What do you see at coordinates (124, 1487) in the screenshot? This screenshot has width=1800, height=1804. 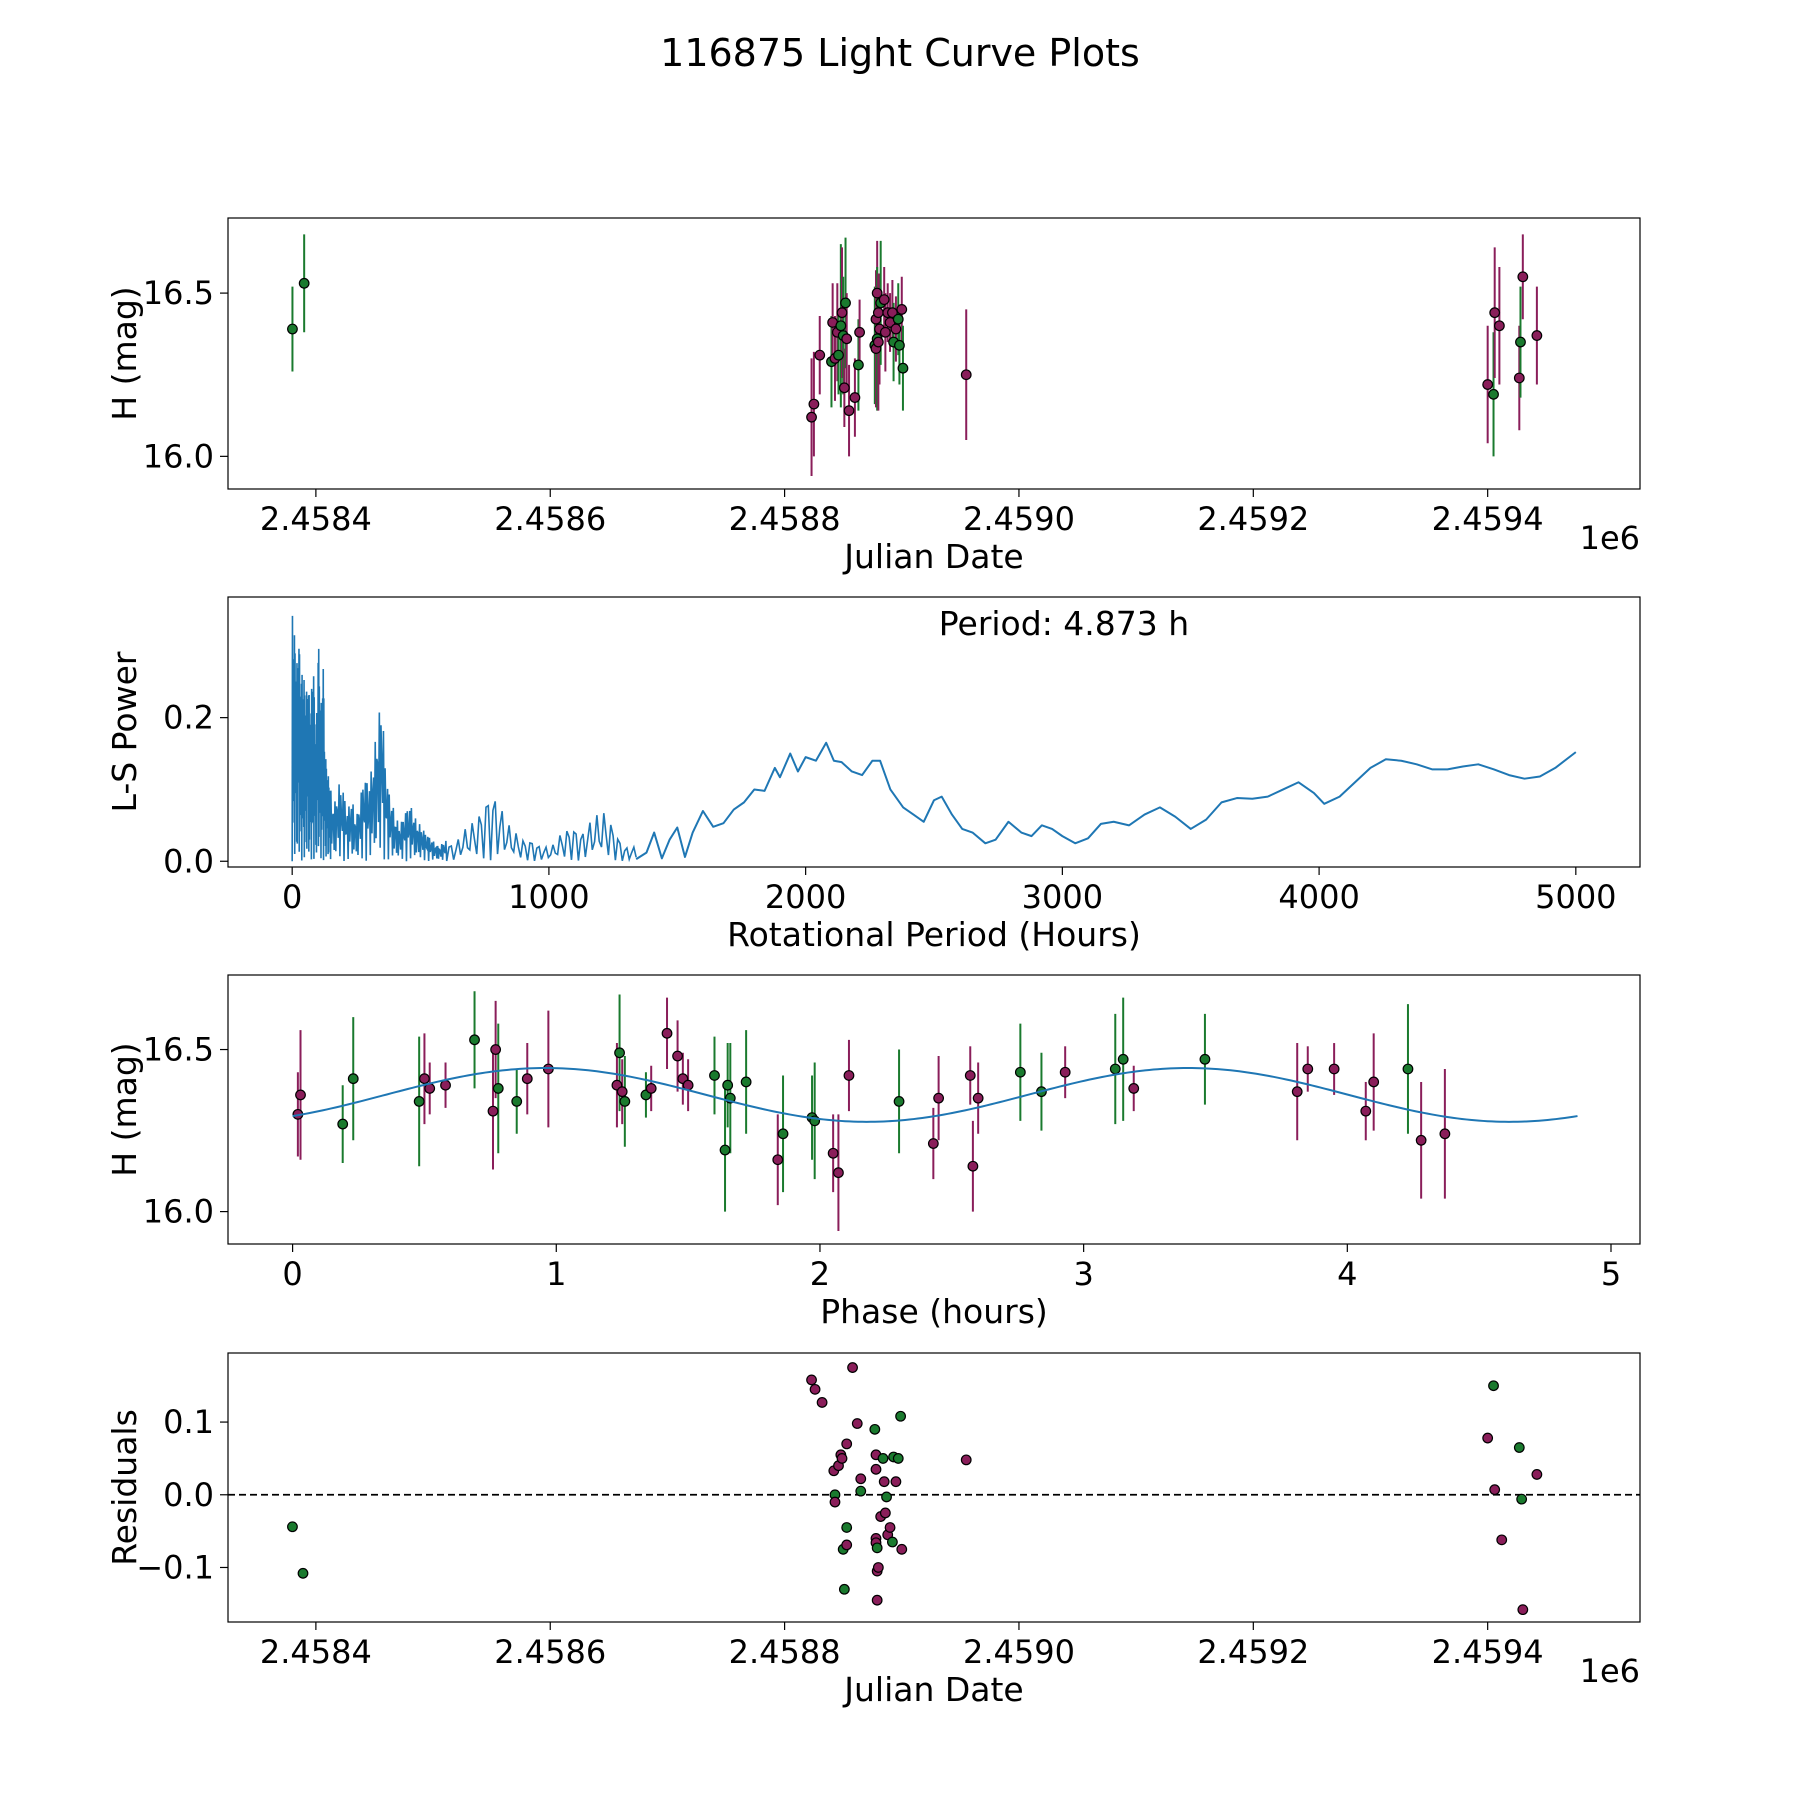 I see `y-axis-label: Residuals` at bounding box center [124, 1487].